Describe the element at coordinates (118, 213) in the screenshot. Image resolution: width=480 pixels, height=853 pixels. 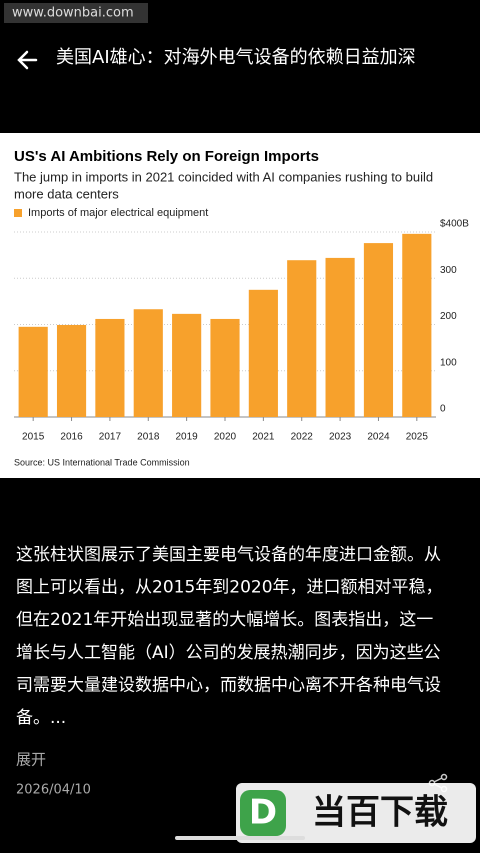
I see `legend-label: Imports of major electrical equipment` at that location.